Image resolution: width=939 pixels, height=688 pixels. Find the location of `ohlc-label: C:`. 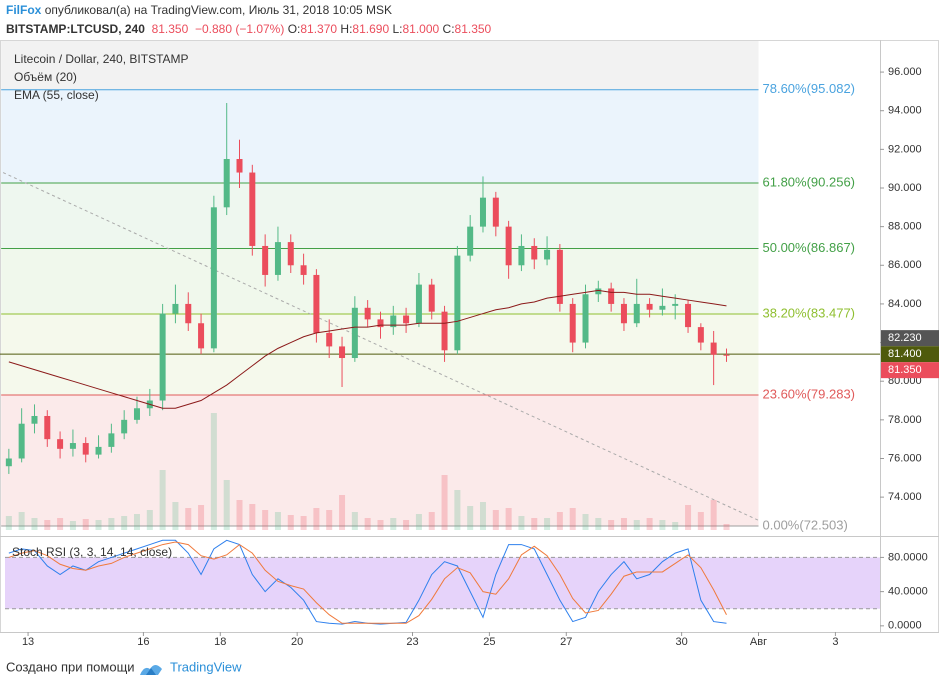

ohlc-label: C: is located at coordinates (448, 29).